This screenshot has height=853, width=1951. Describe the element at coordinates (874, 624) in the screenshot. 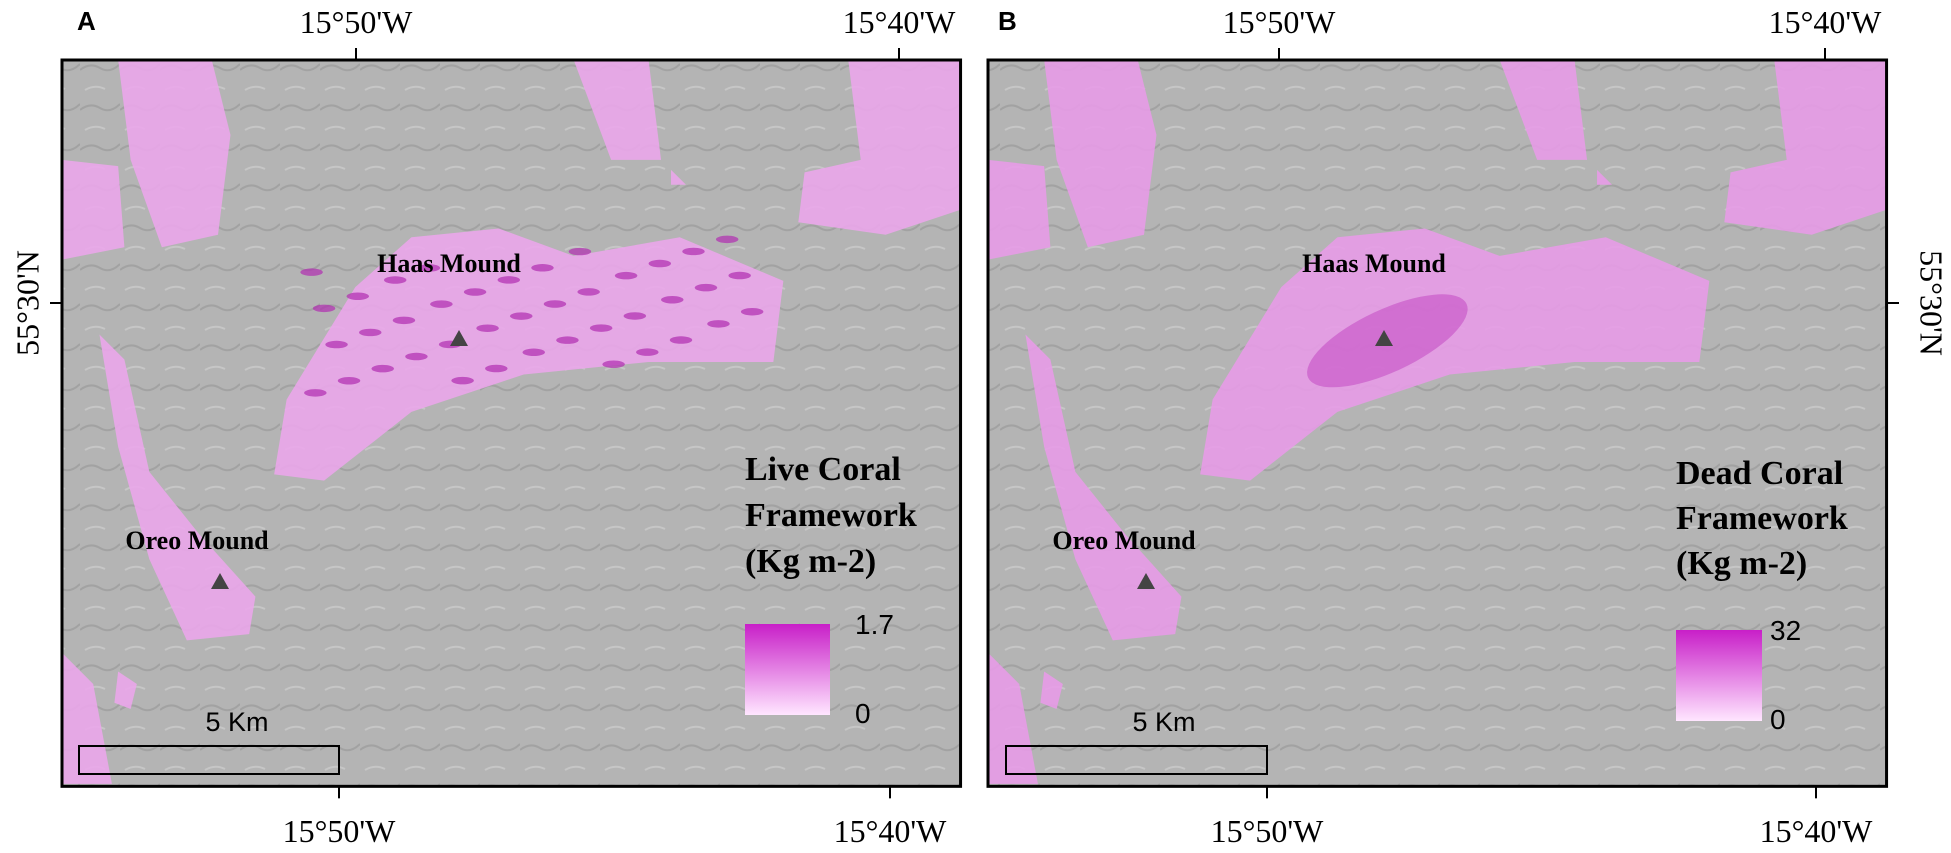

I see `legend-max: 1.7` at that location.